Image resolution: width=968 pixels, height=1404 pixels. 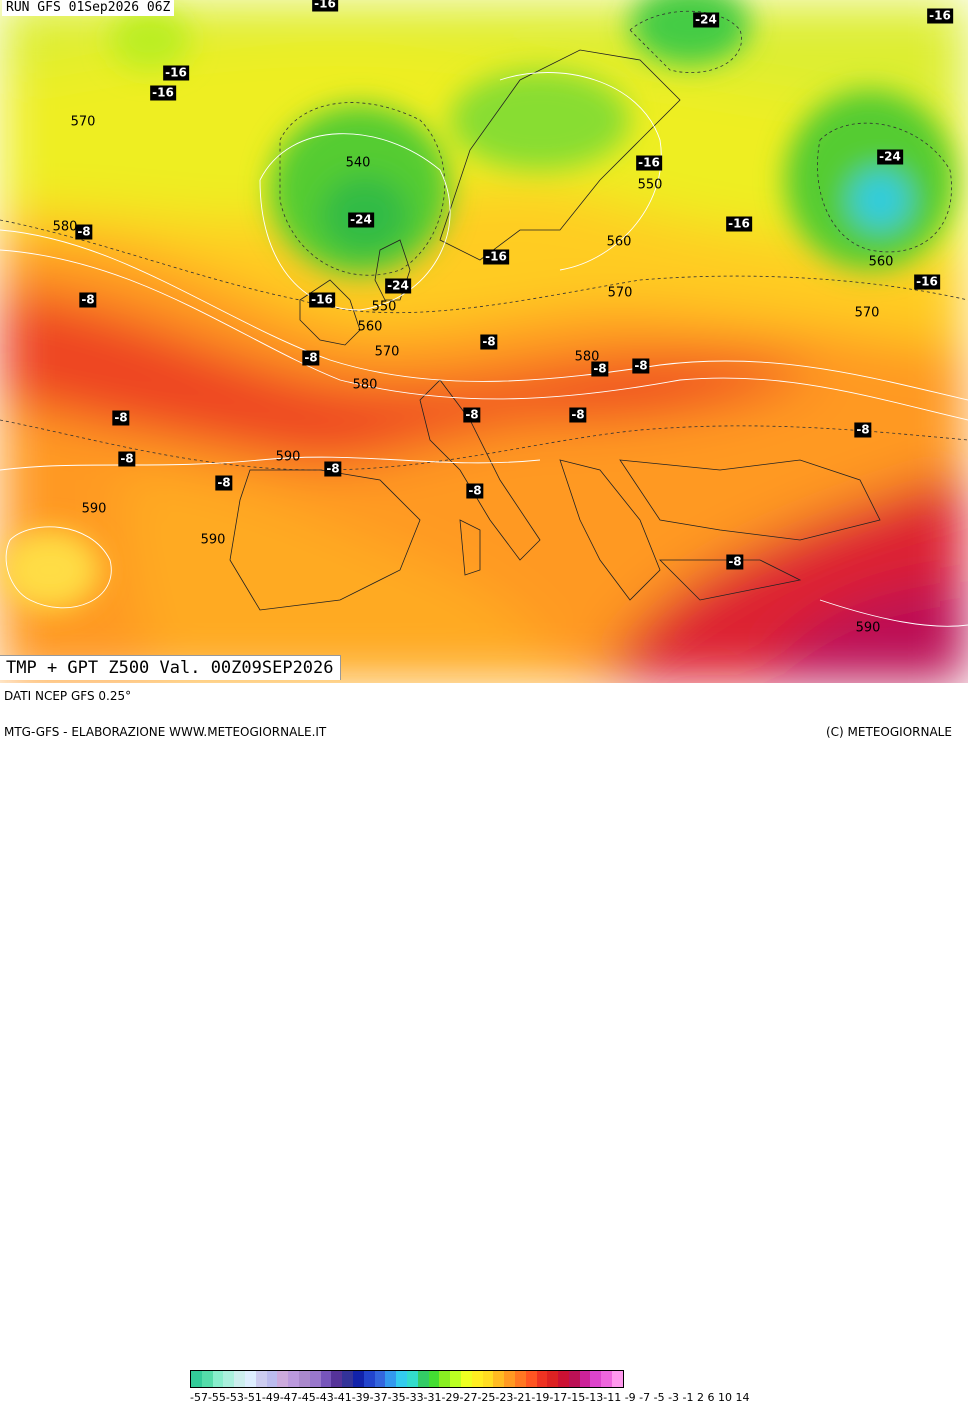 What do you see at coordinates (88, 8) in the screenshot?
I see `run-label: RUN GFS 01Sep2026 06Z` at bounding box center [88, 8].